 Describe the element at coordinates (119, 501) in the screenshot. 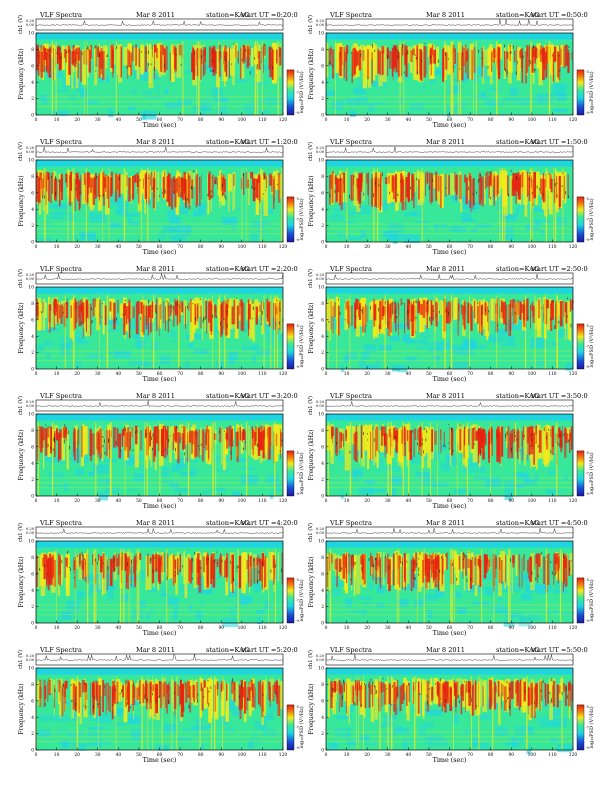

I see `x-tick-label: 40` at that location.